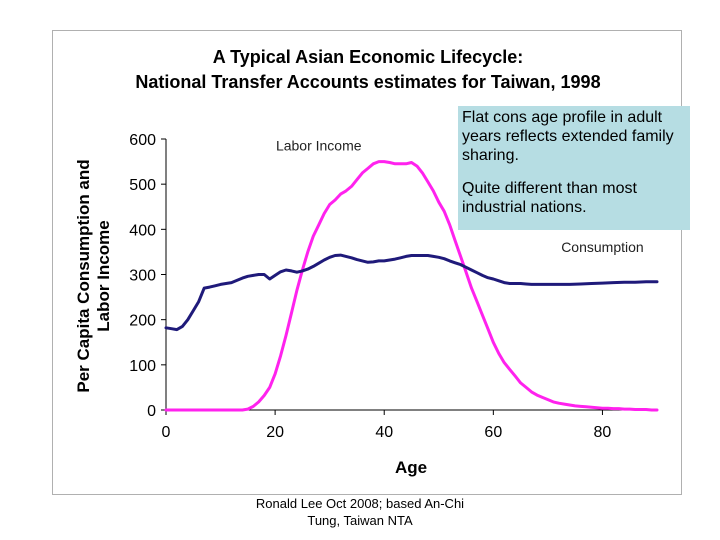  I want to click on y-tick-label: 200, so click(142, 321).